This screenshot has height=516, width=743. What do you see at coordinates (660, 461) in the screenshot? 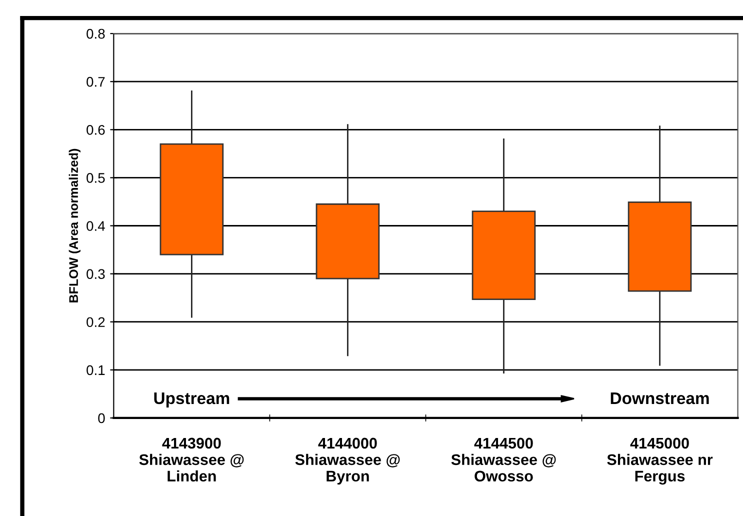
I see `x-tick-label: 4145000 Shiawassee nr Fergus` at bounding box center [660, 461].